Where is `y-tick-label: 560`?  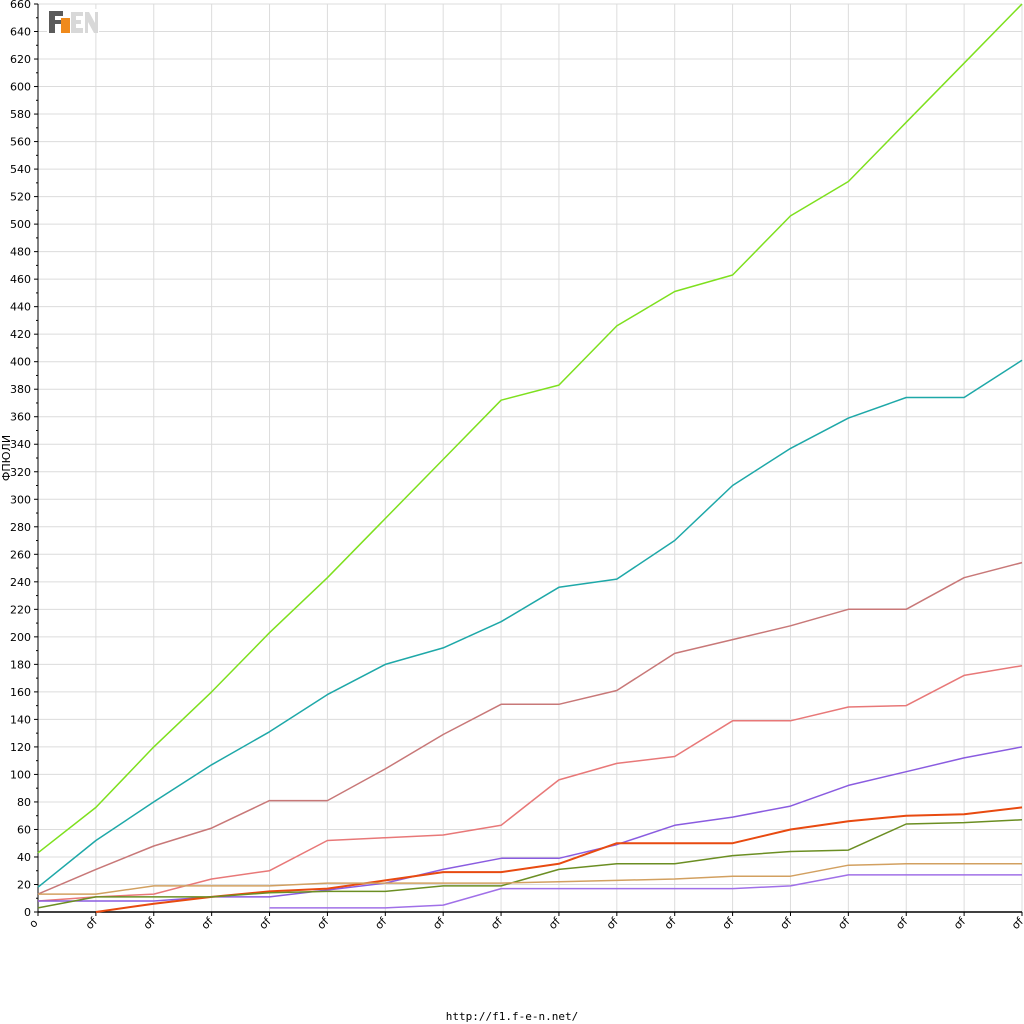 y-tick-label: 560 is located at coordinates (20, 142).